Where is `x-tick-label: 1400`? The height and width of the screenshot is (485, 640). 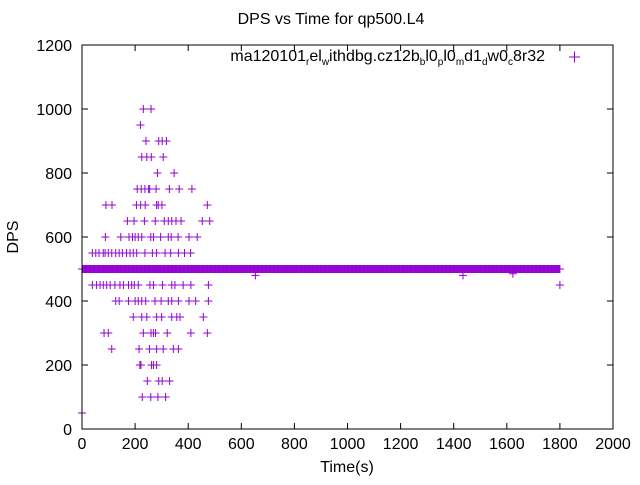 x-tick-label: 1400 is located at coordinates (454, 444).